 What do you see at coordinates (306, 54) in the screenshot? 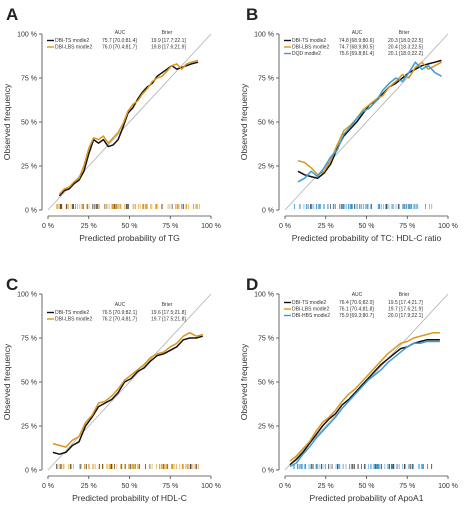
I see `legend-series-name: DQD modle2` at bounding box center [306, 54].